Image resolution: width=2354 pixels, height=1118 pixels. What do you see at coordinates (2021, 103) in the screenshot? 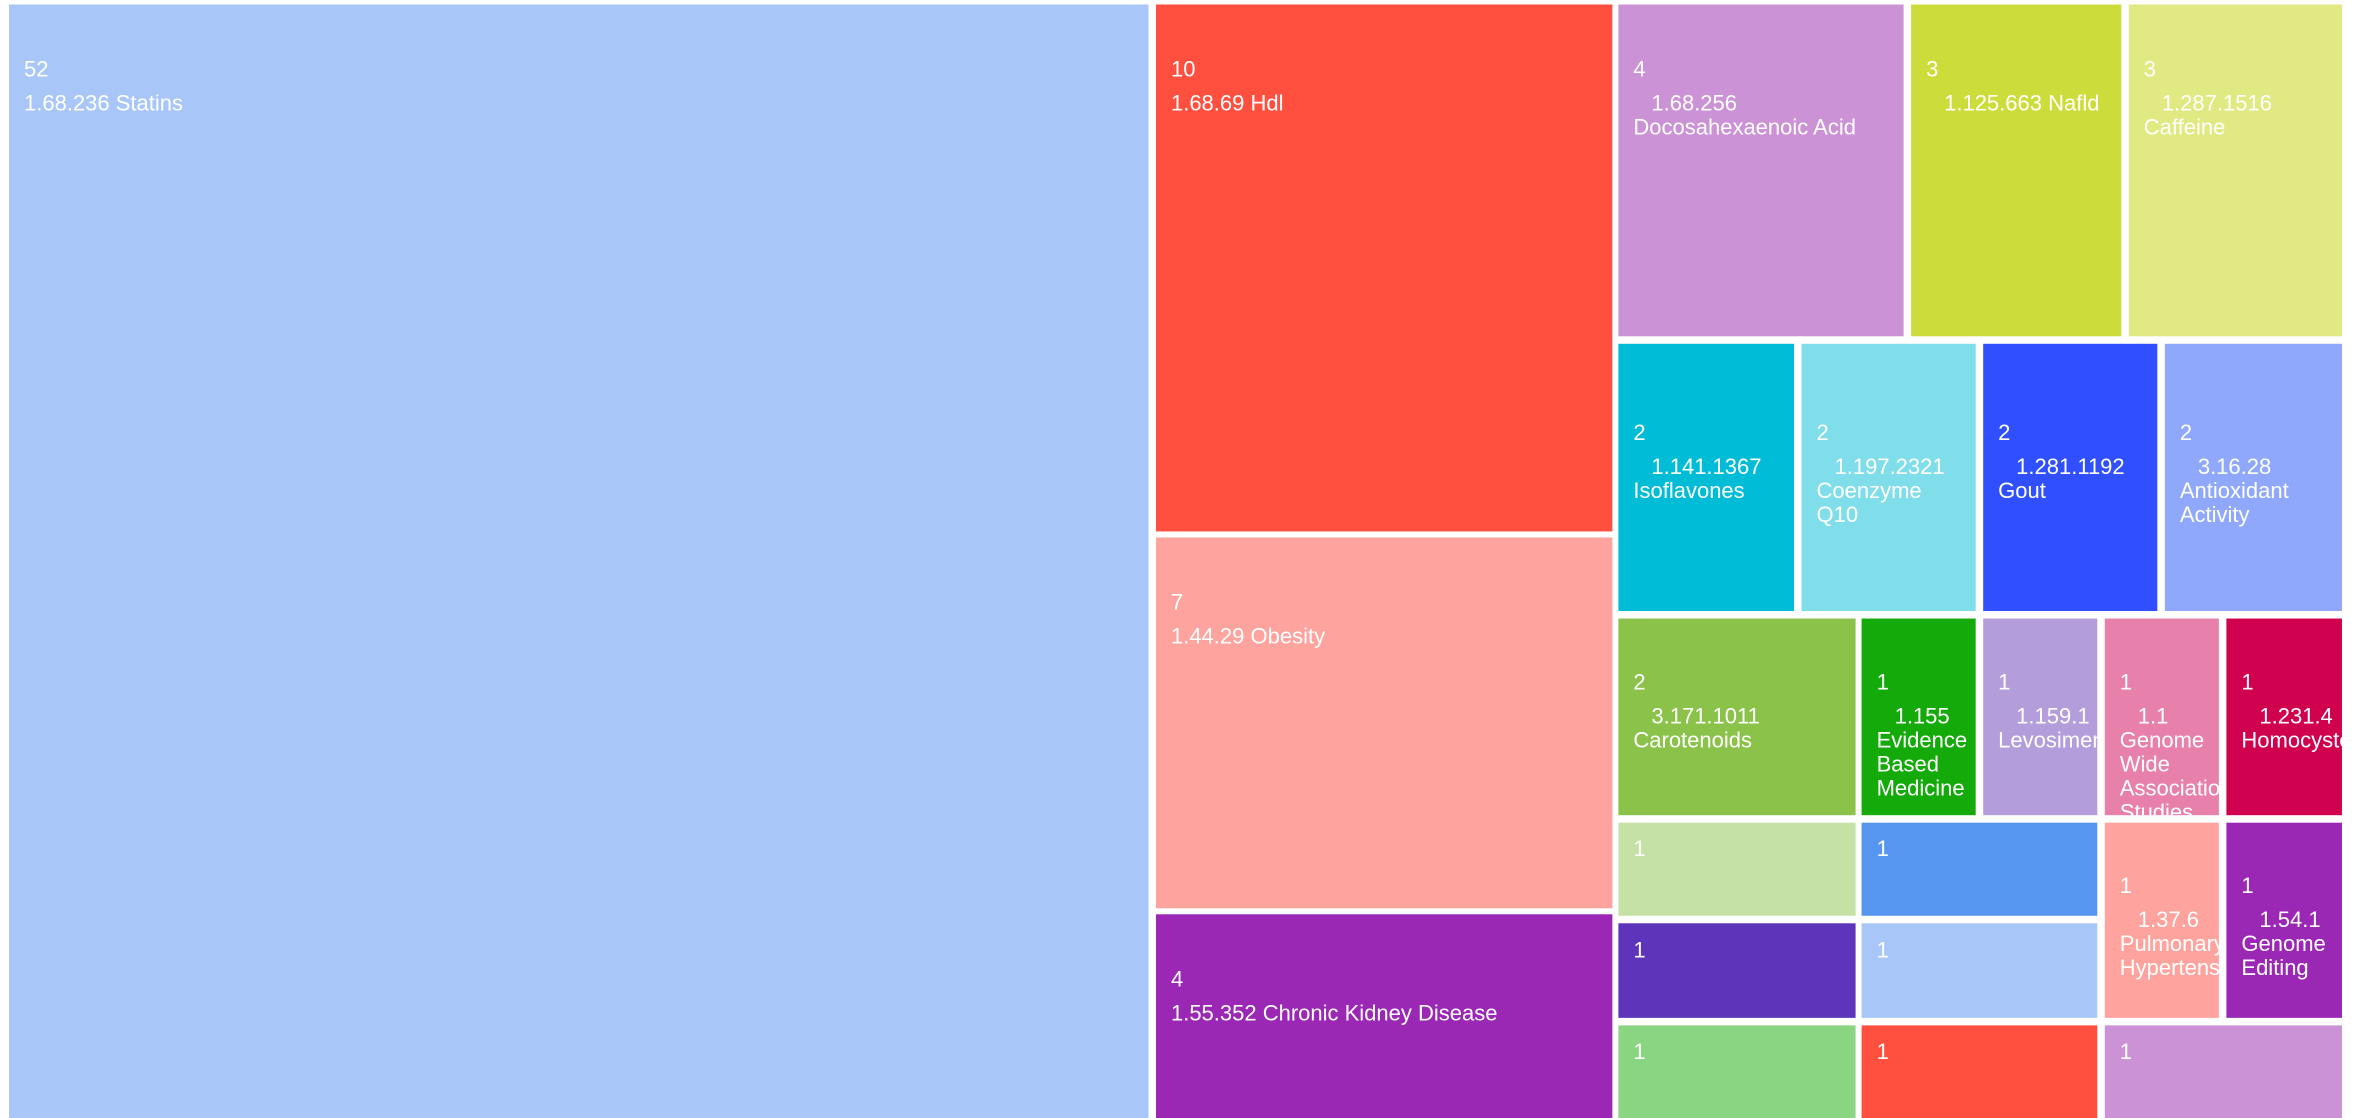
I see `cell-label: 1.125.663 Nafld` at bounding box center [2021, 103].